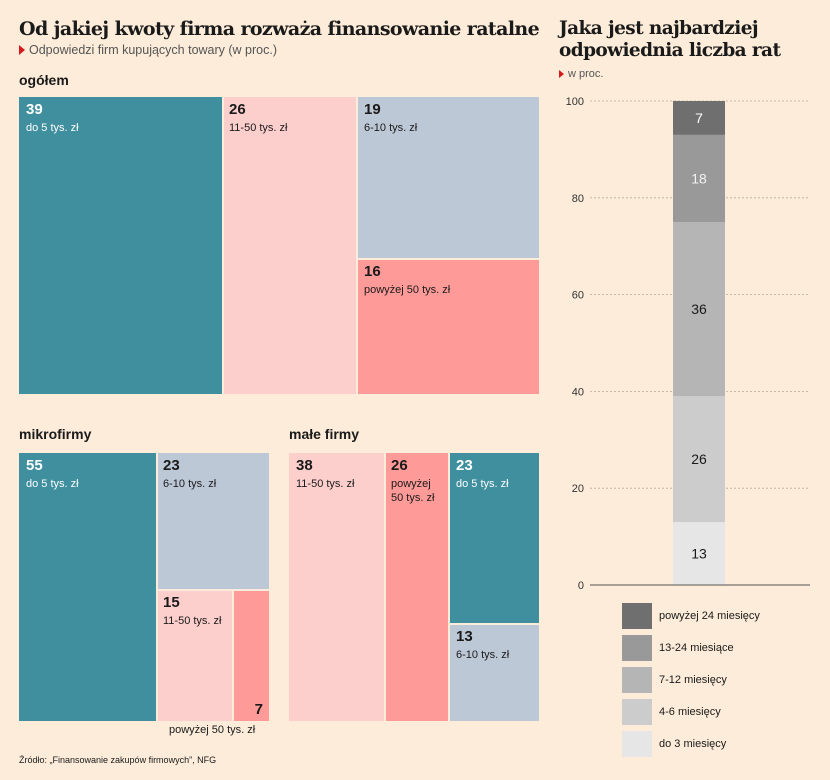  I want to click on bar-data-label: 26, so click(699, 459).